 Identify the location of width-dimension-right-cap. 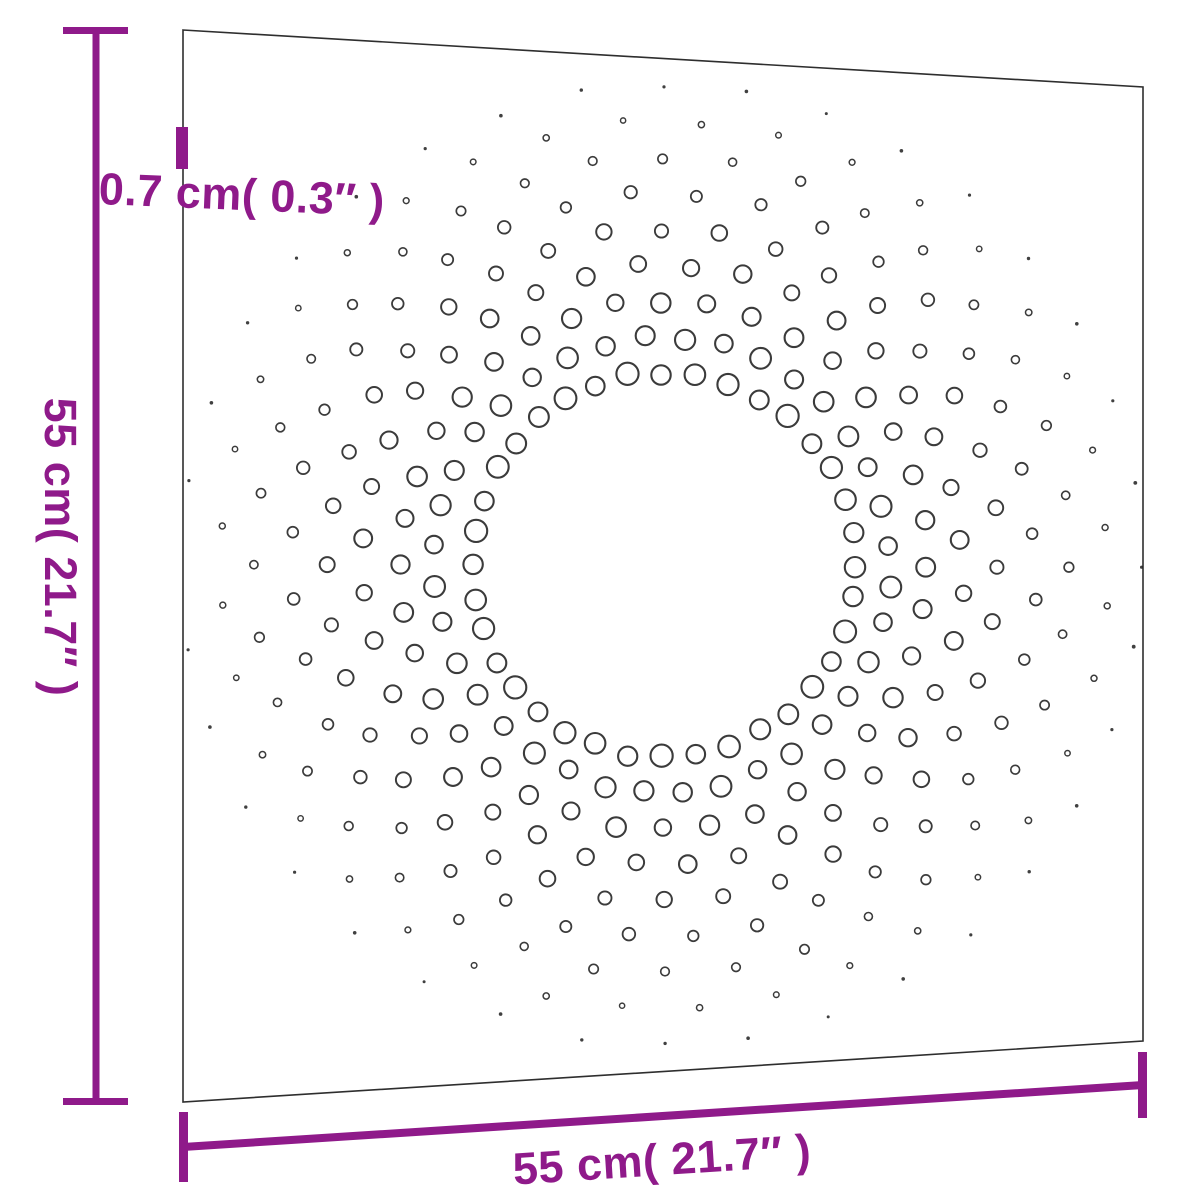
(1142, 1085).